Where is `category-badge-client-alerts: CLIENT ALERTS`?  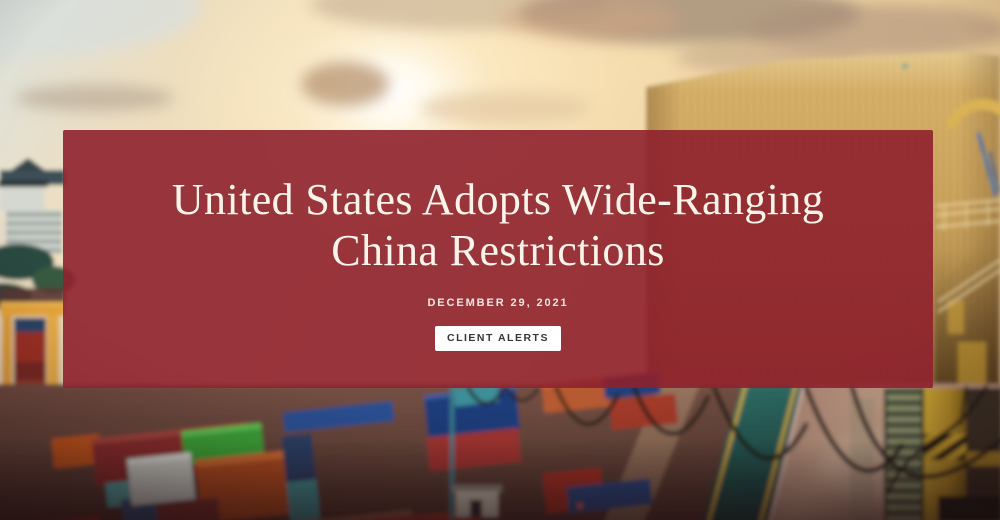 category-badge-client-alerts: CLIENT ALERTS is located at coordinates (498, 338).